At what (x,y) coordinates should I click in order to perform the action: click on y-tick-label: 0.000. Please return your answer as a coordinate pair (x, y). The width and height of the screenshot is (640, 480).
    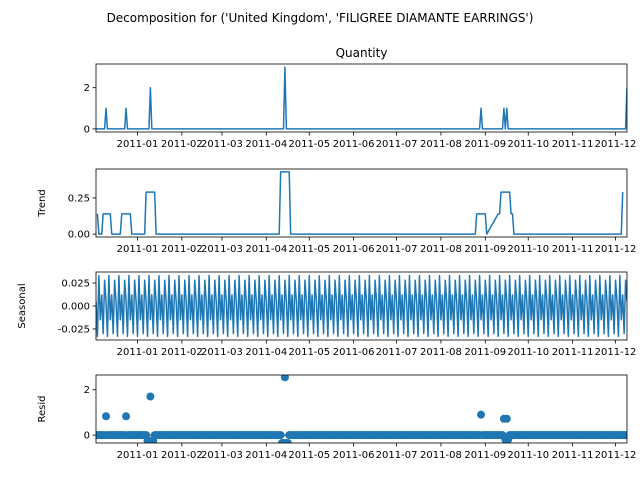
    Looking at the image, I should click on (75, 307).